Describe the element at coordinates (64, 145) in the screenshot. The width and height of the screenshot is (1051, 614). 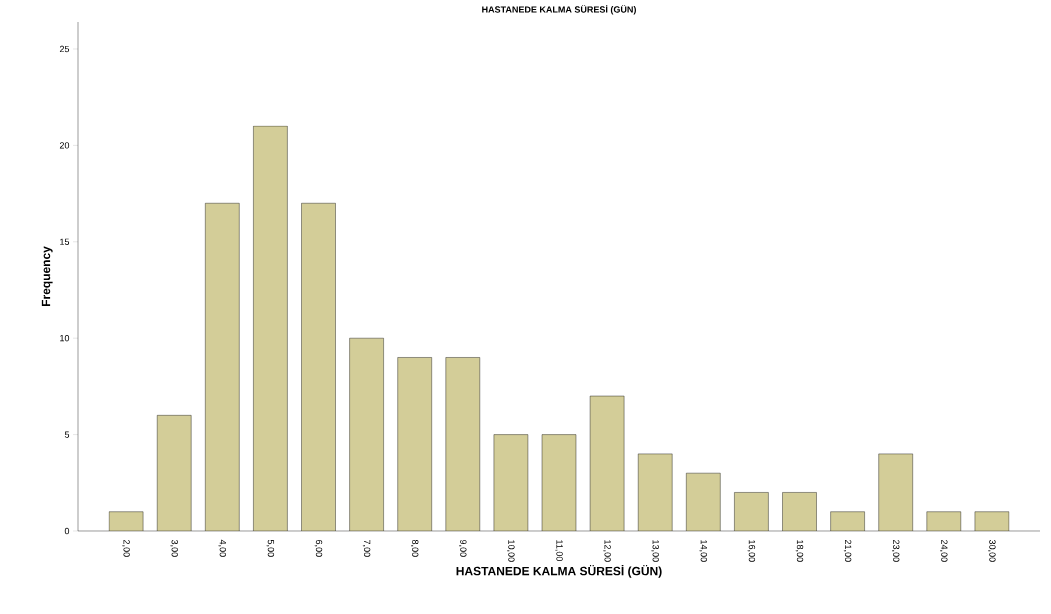
I see `y-tick-label: 20` at that location.